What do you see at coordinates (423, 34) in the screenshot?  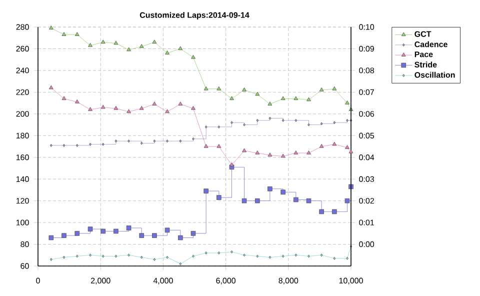 I see `legend-label: GCT` at bounding box center [423, 34].